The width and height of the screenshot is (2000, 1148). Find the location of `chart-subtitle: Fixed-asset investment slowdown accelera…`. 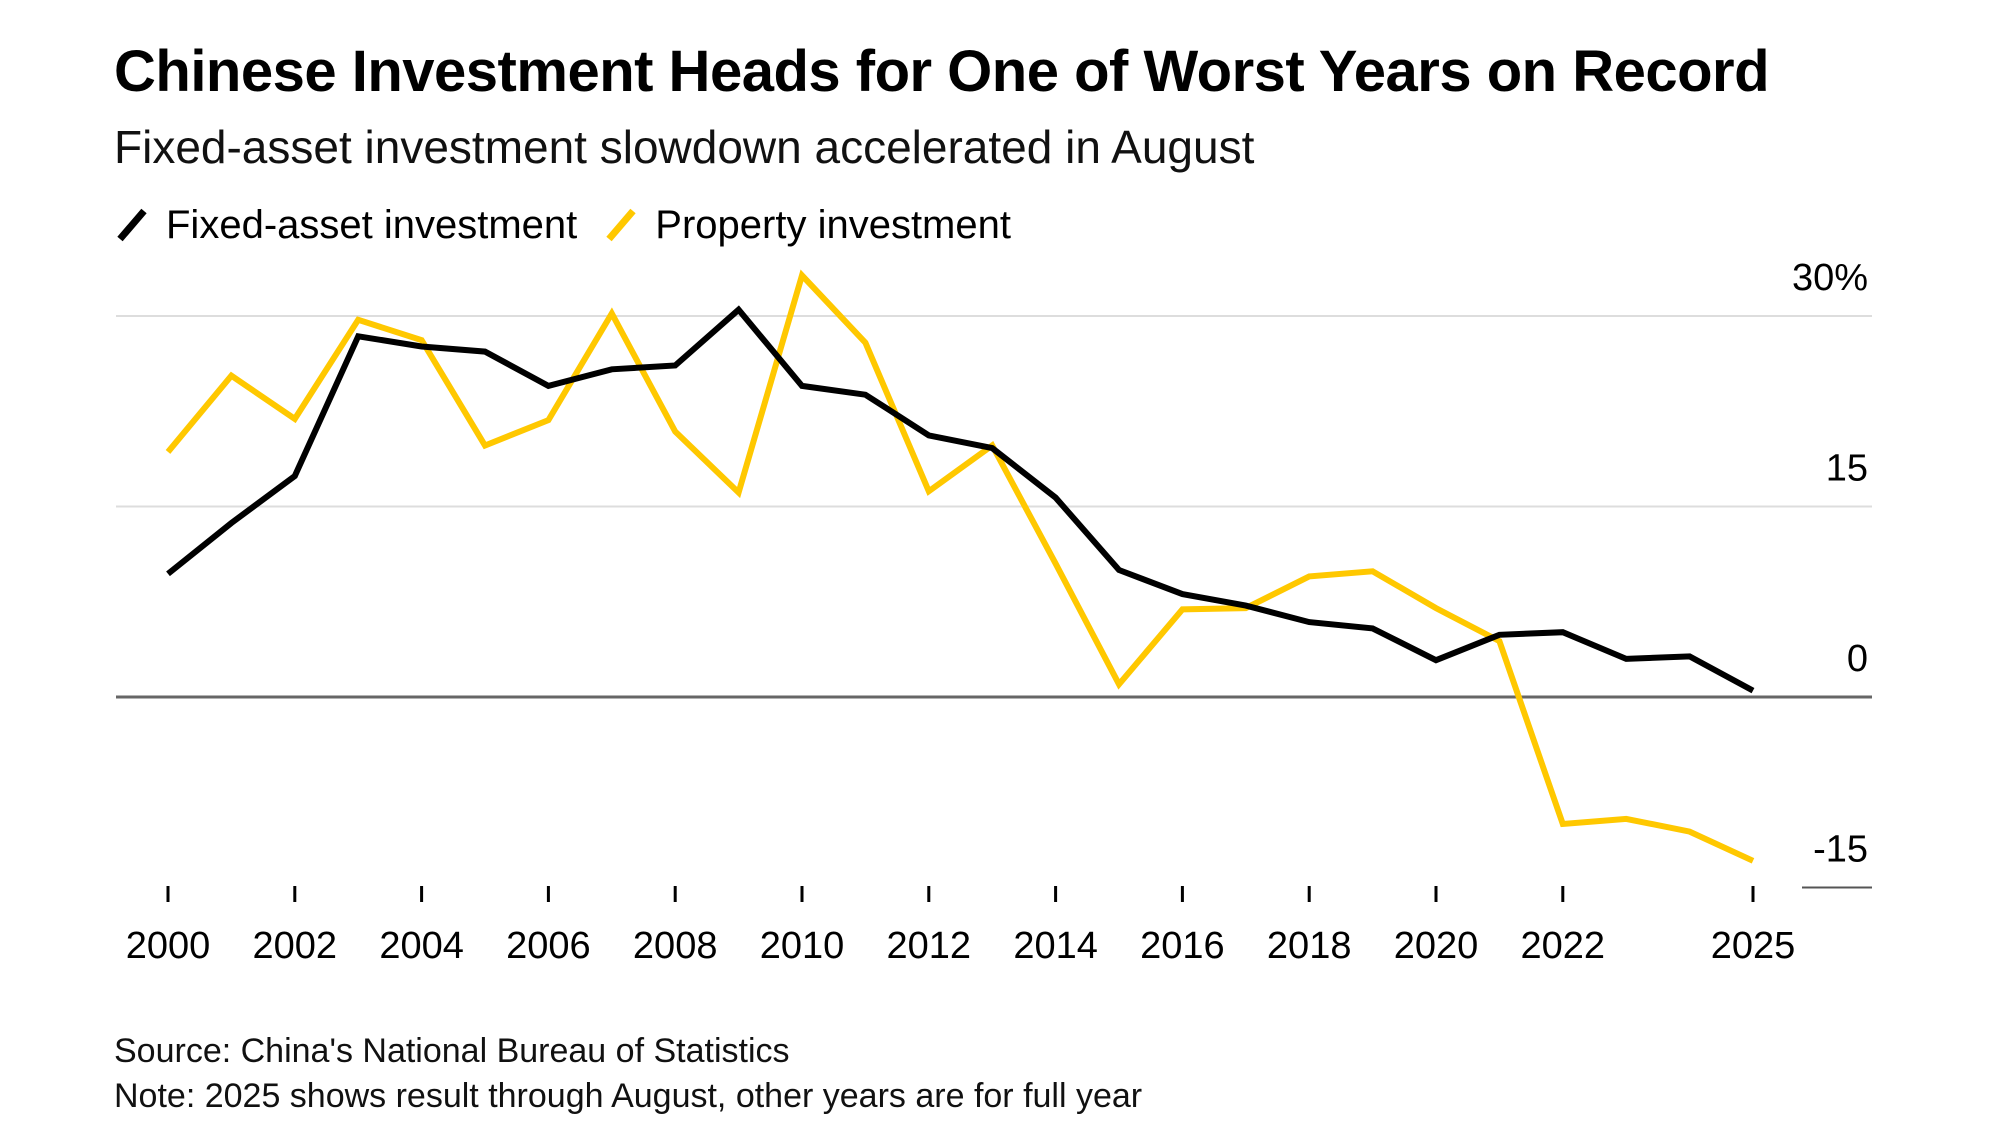

chart-subtitle: Fixed-asset investment slowdown accelera… is located at coordinates (684, 147).